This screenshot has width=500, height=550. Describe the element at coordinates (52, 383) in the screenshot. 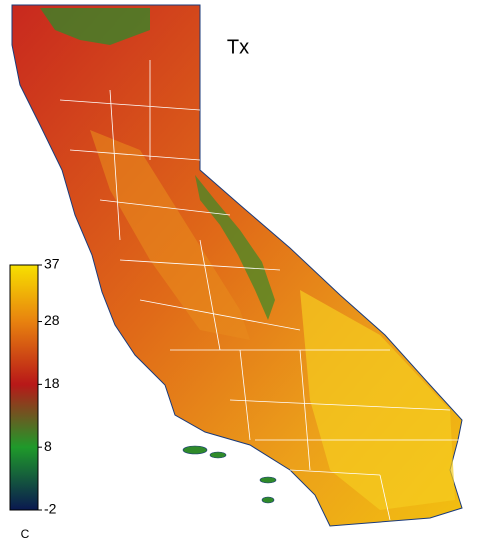

I see `colorbar-tick-label: 18` at that location.